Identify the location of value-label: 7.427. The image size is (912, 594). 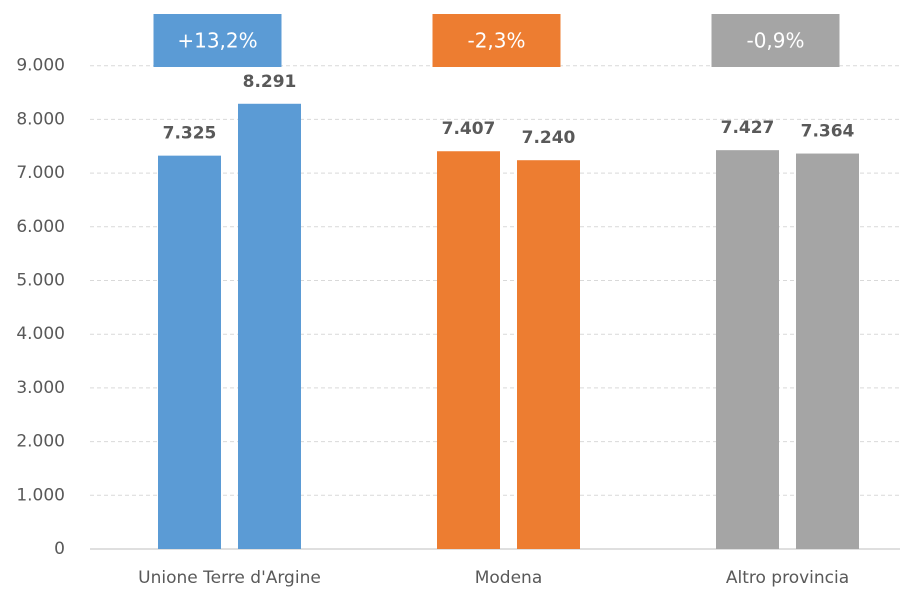
(748, 128).